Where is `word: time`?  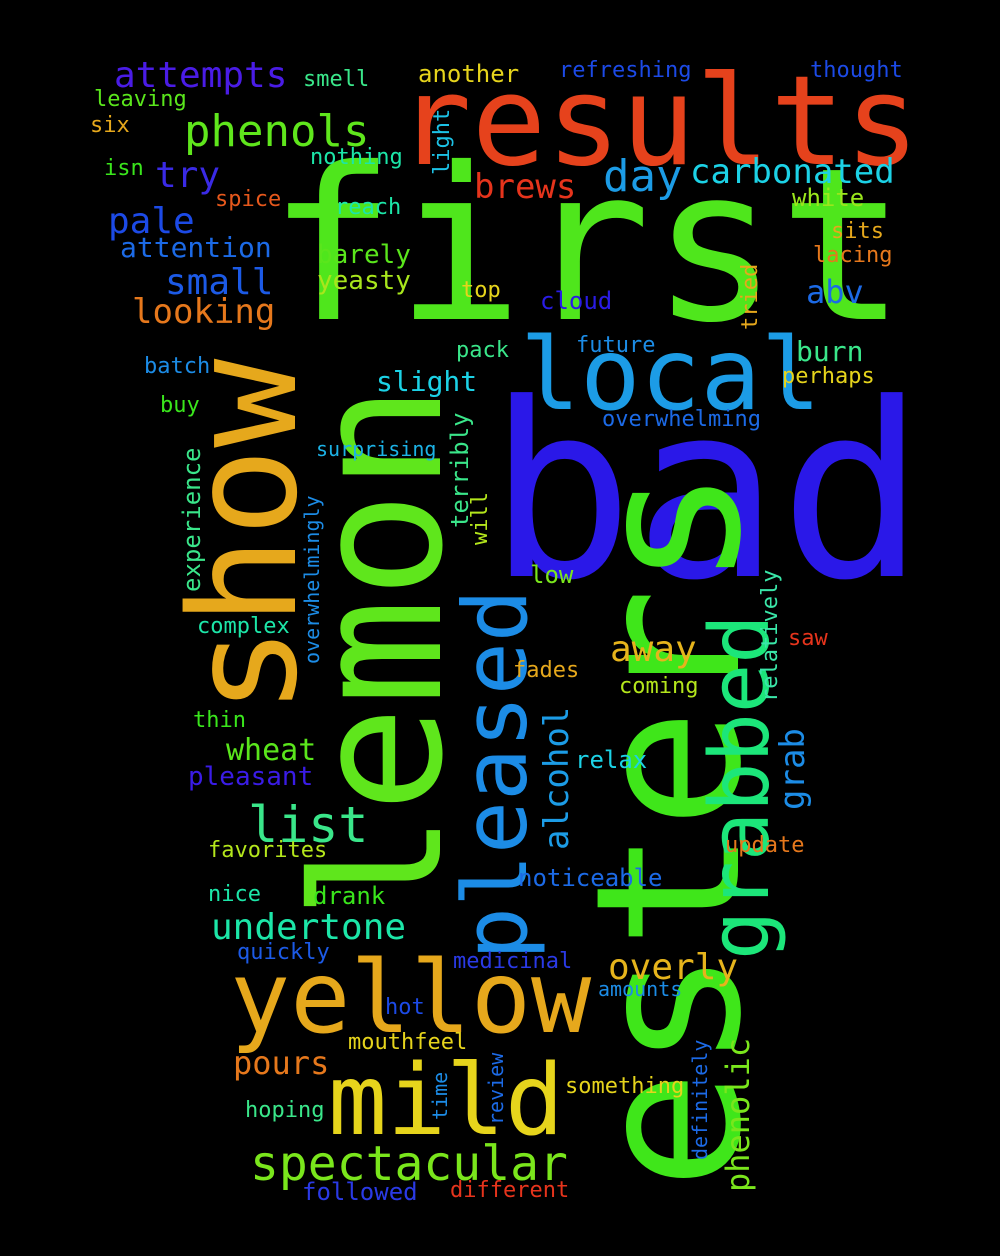 word: time is located at coordinates (440, 1095).